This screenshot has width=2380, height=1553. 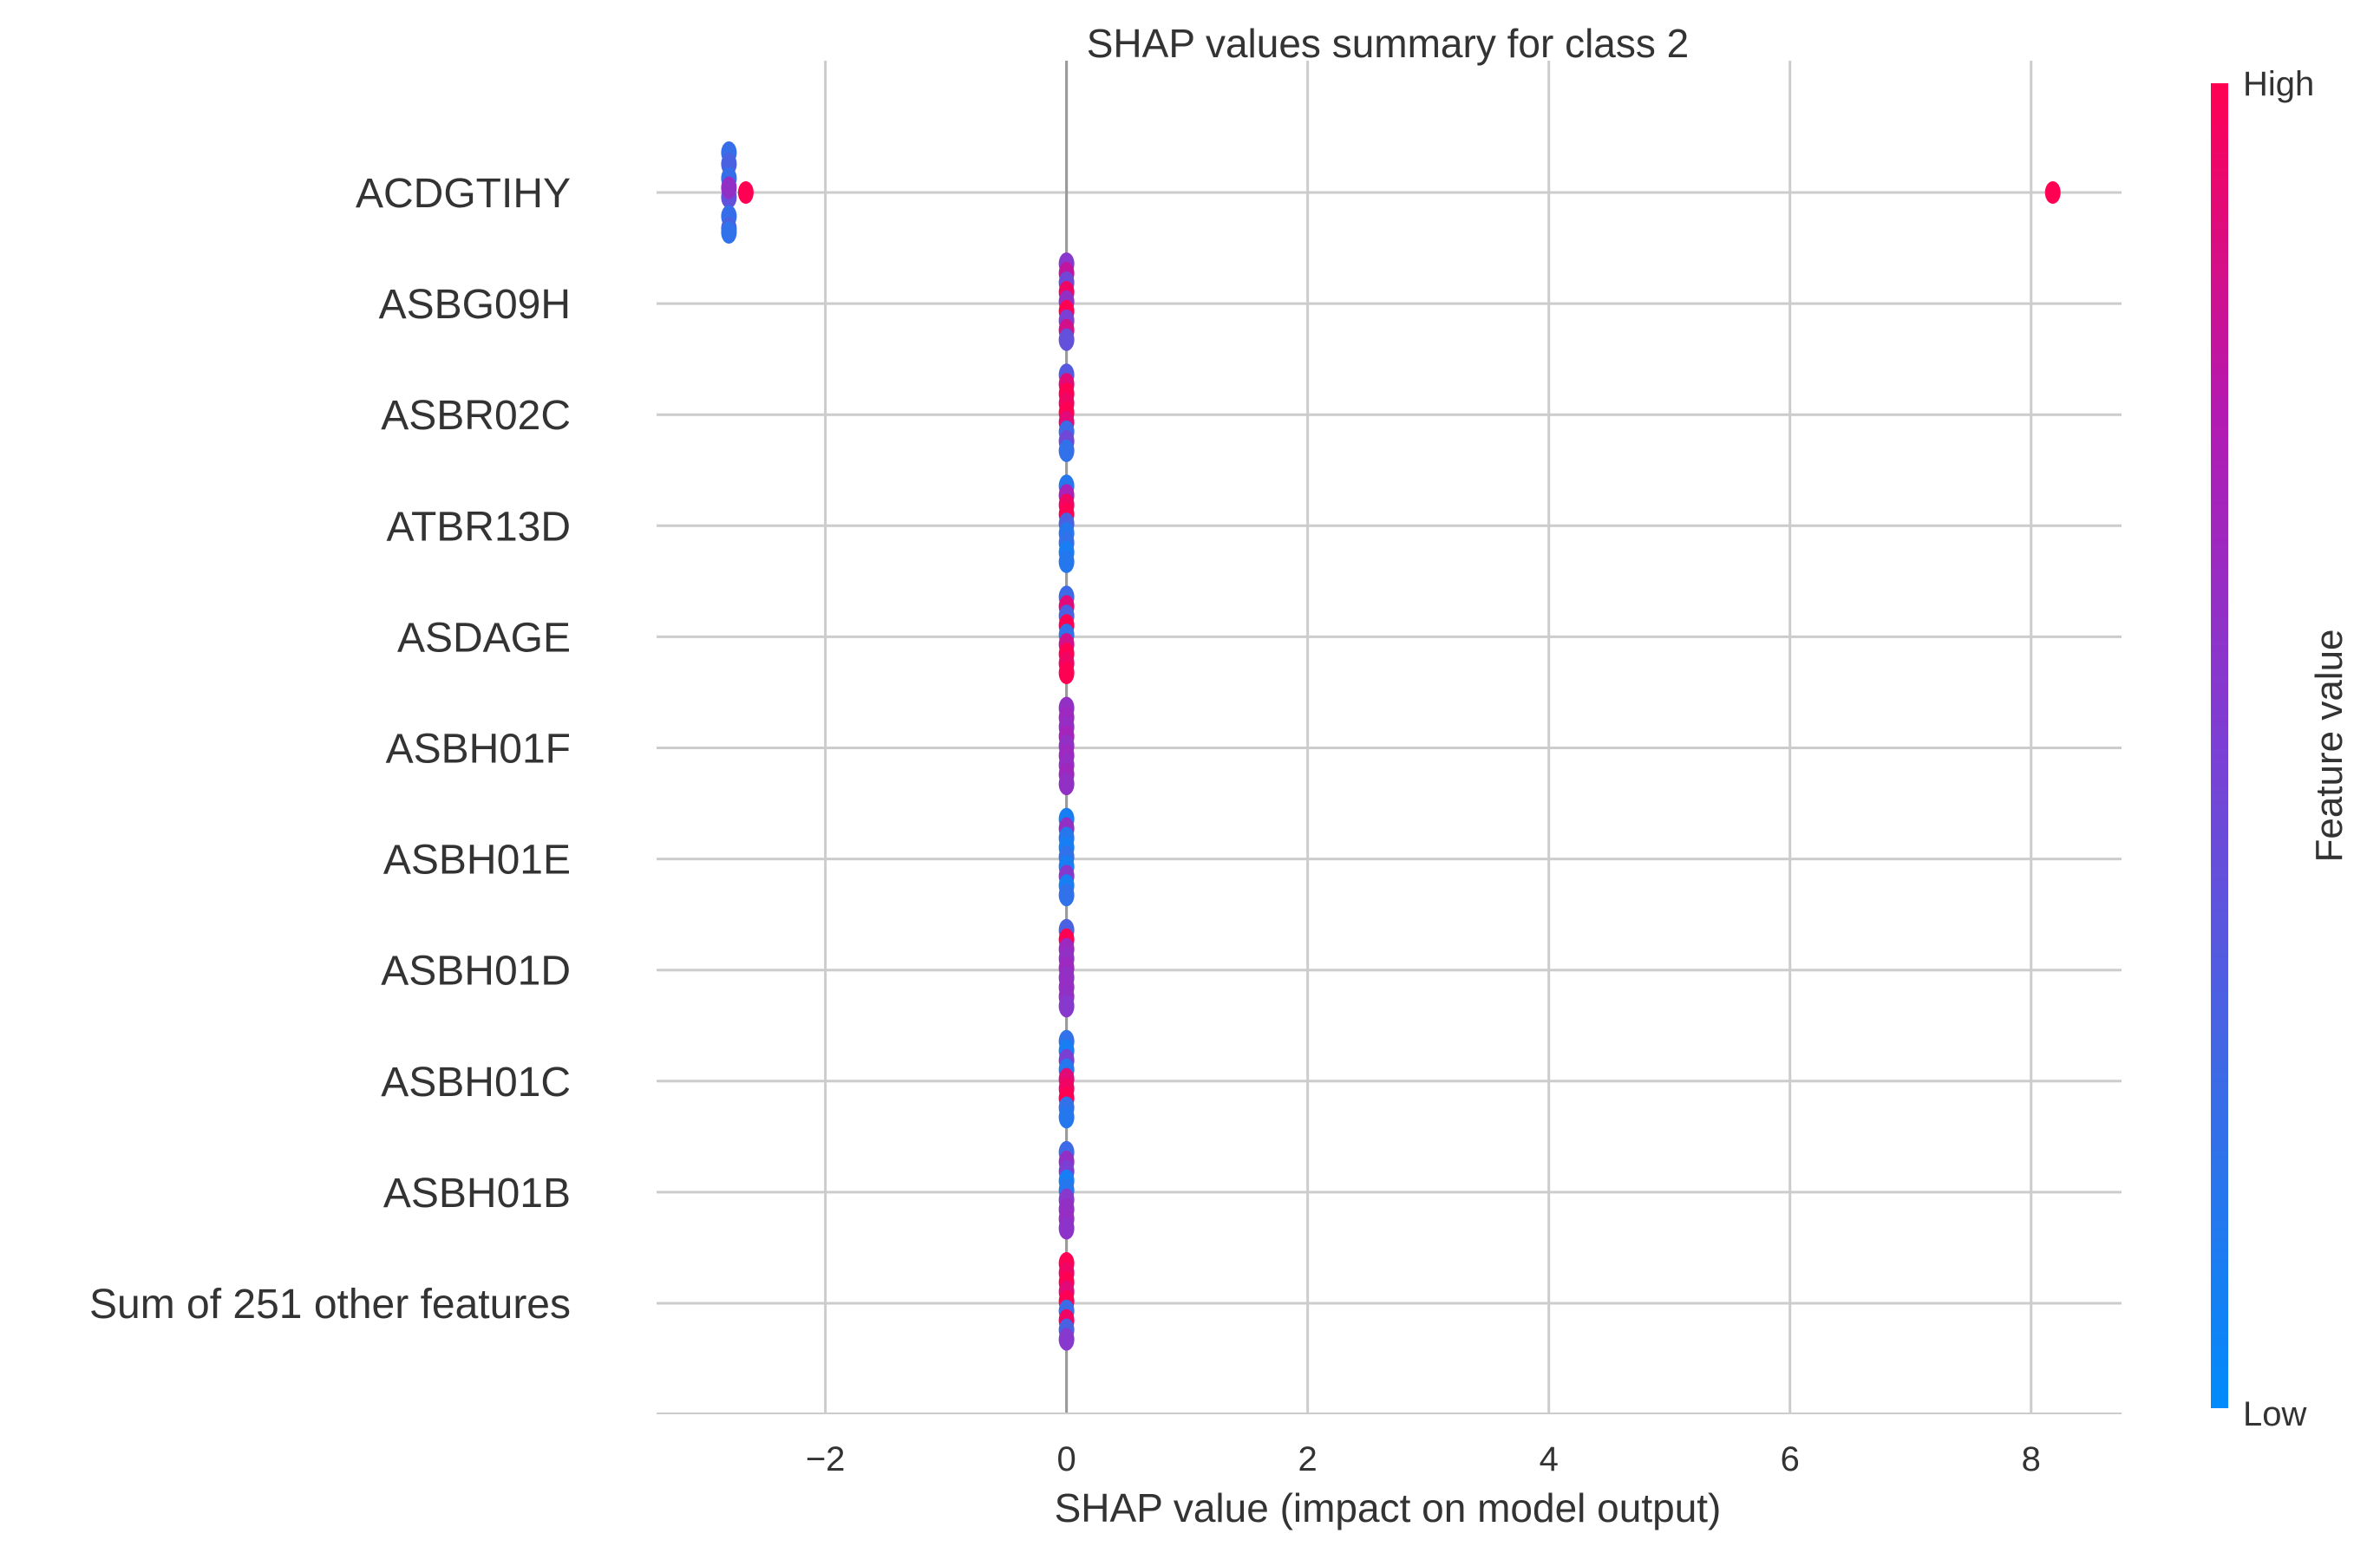 What do you see at coordinates (1790, 1459) in the screenshot?
I see `x-tick-label: 6` at bounding box center [1790, 1459].